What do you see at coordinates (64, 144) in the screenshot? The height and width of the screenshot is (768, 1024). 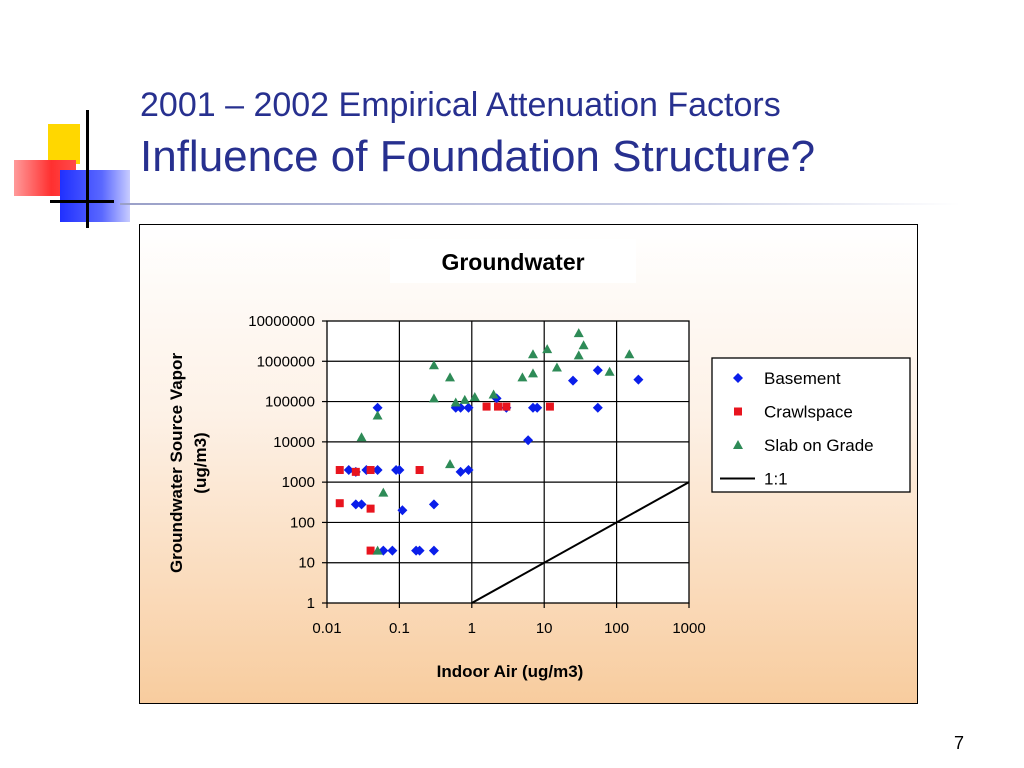 I see `decor-yellow-square` at bounding box center [64, 144].